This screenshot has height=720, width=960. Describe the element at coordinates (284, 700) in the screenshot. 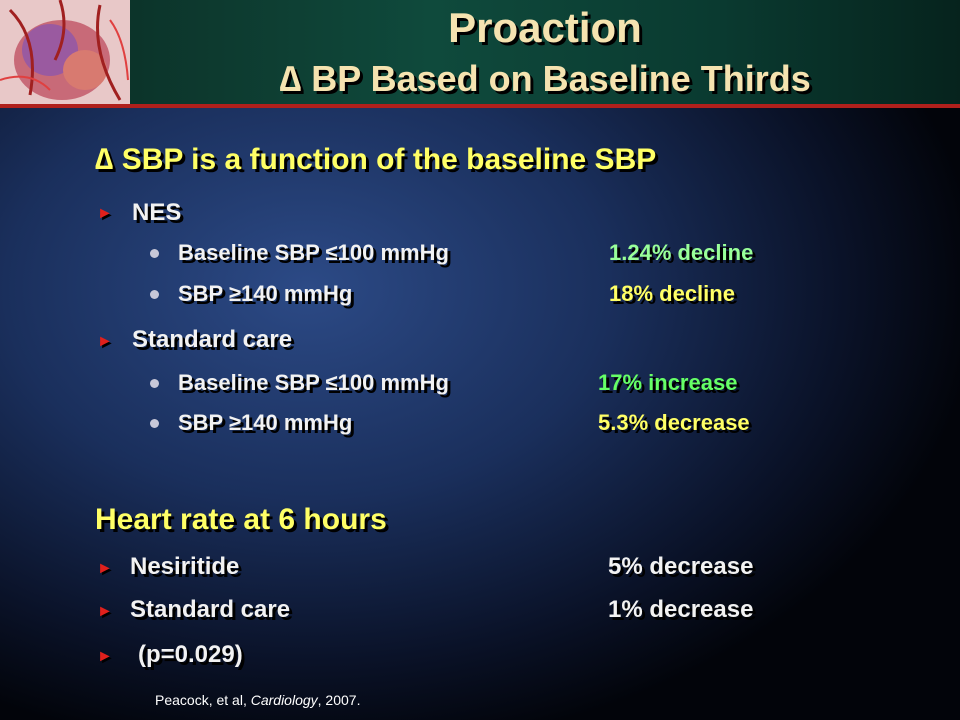

I see `footnote-journal: Cardiology` at that location.